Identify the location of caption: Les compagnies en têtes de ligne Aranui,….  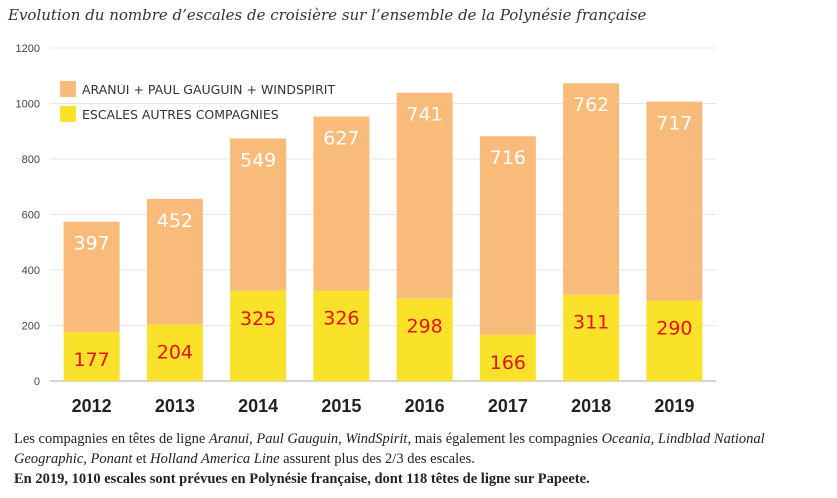
(421, 459).